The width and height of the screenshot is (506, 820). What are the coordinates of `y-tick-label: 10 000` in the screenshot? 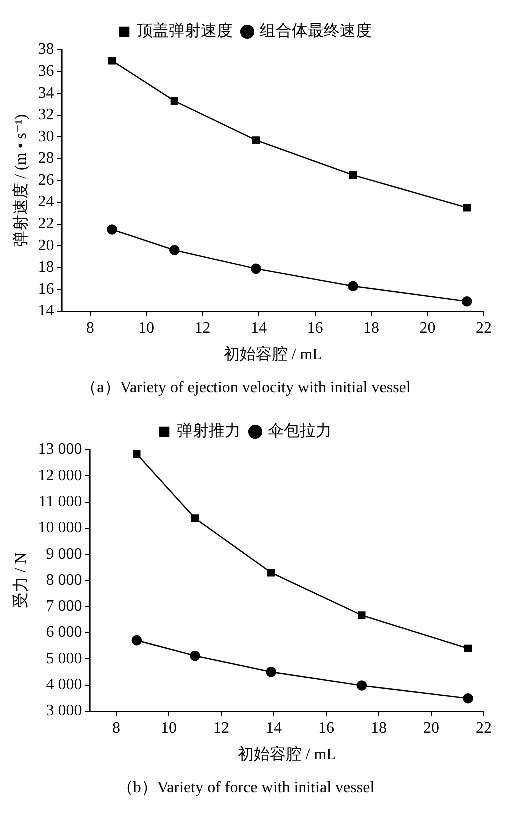 It's located at (60, 528).